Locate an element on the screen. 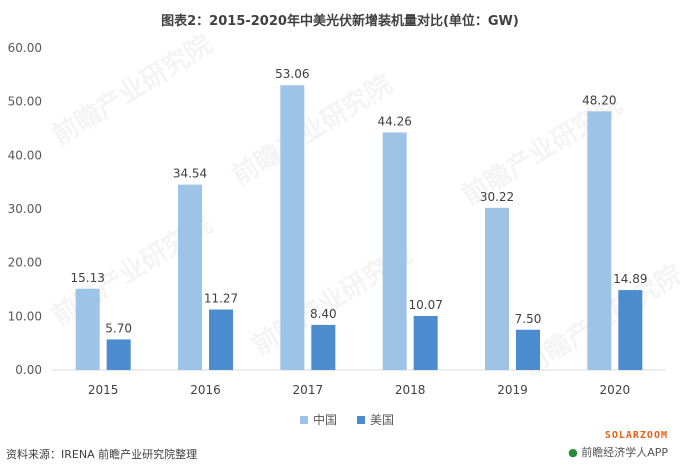  data-label-usa: 14.89 is located at coordinates (630, 279).